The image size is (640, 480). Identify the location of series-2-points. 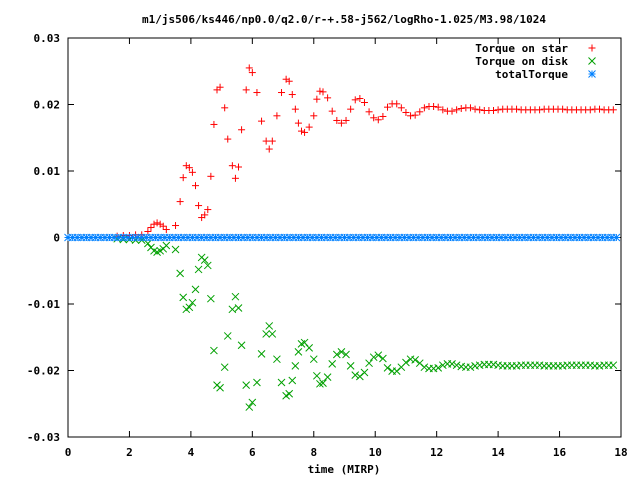
(342, 237).